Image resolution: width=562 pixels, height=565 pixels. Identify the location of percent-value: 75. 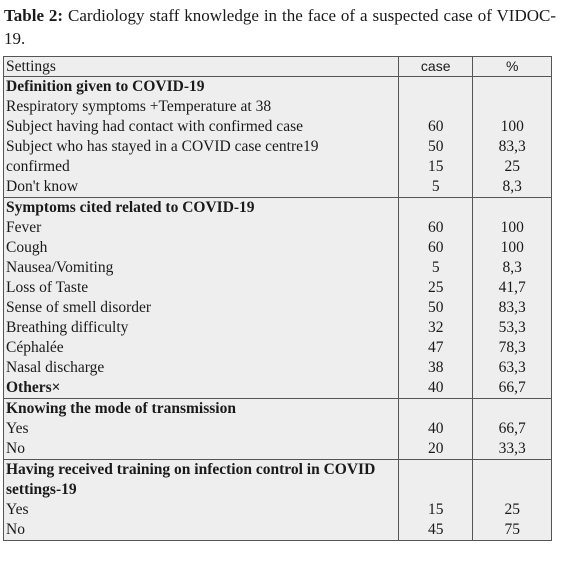
(512, 529).